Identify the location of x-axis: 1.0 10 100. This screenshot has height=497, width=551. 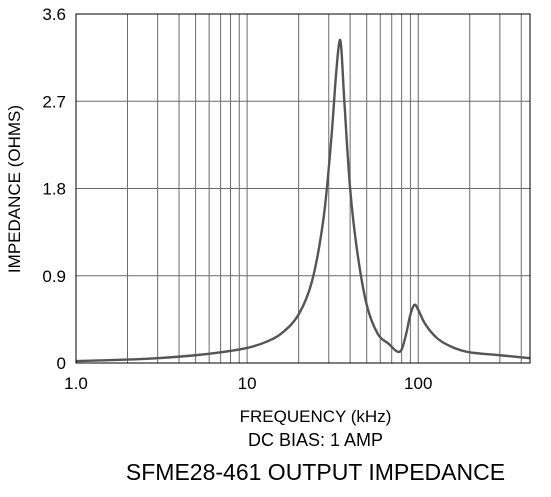
(248, 383).